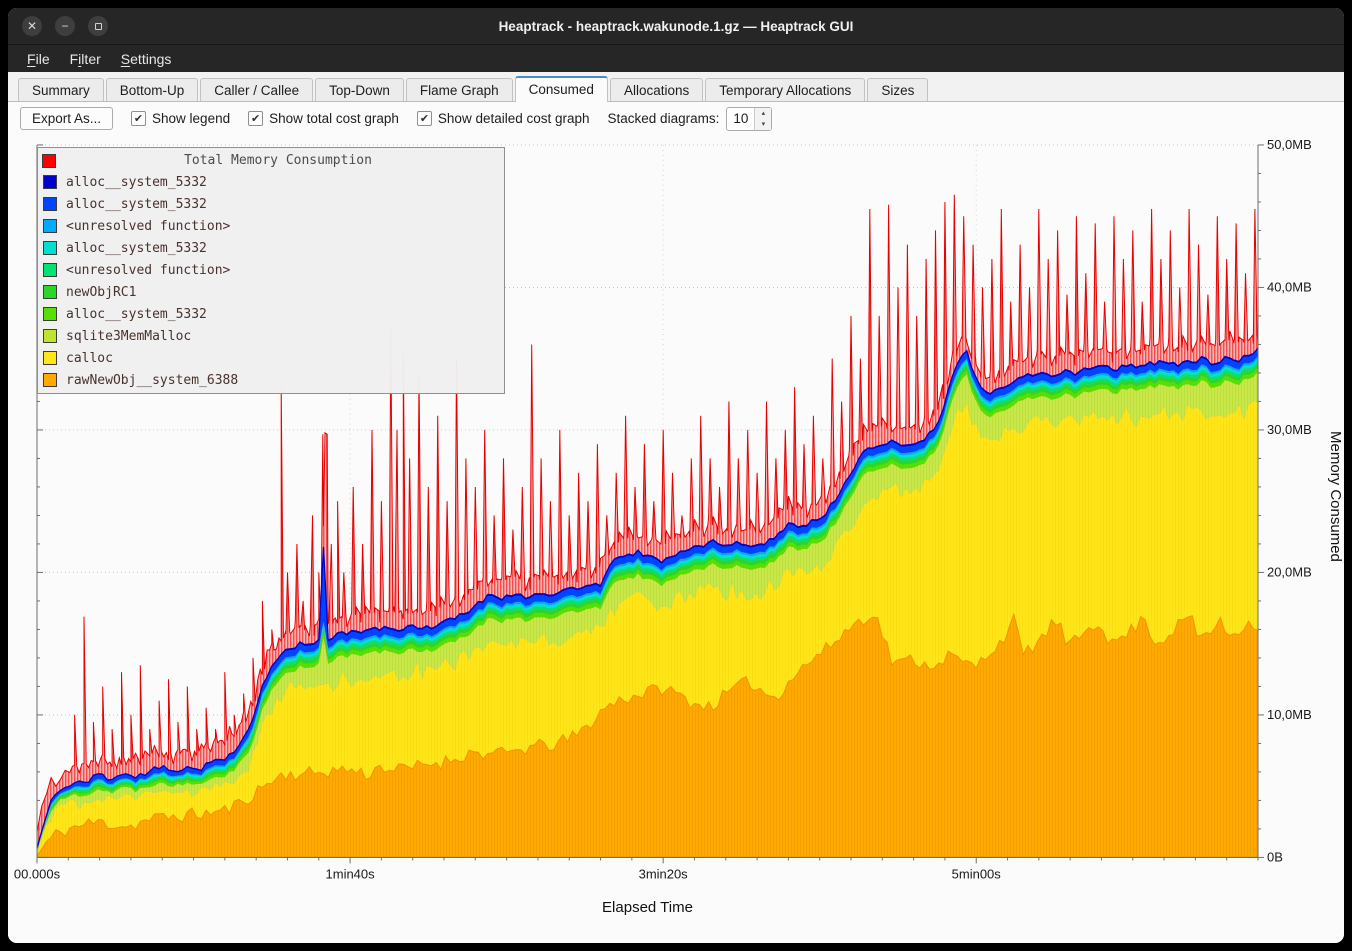  Describe the element at coordinates (271, 336) in the screenshot. I see `legend-item: sqlite3MemMalloc` at that location.